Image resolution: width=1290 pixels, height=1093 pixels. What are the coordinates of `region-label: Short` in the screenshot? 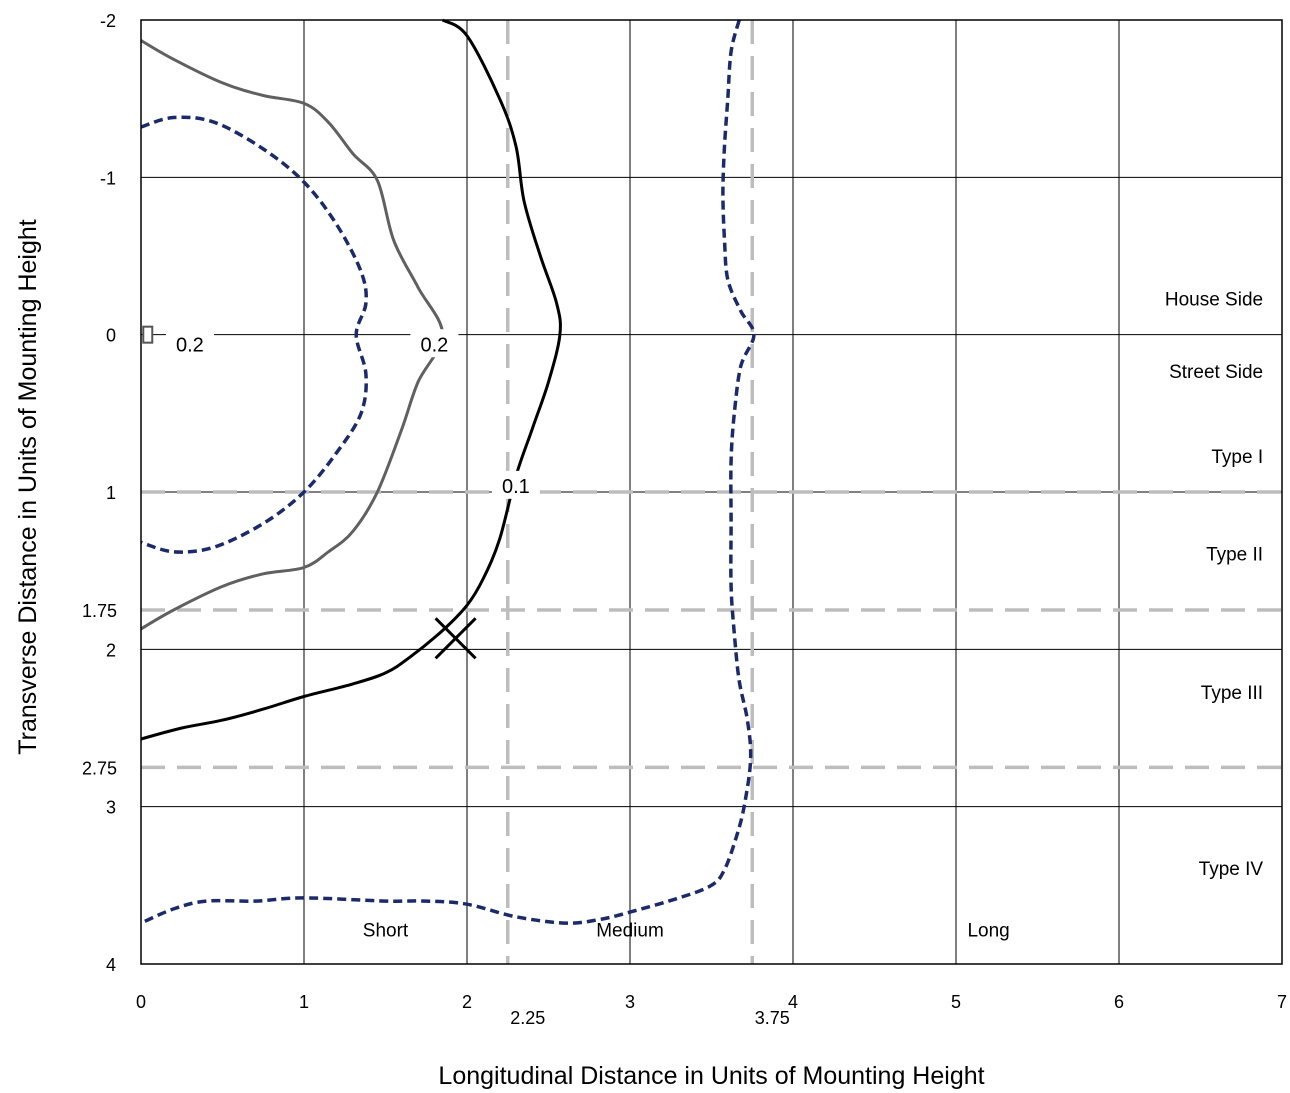 It's located at (386, 930).